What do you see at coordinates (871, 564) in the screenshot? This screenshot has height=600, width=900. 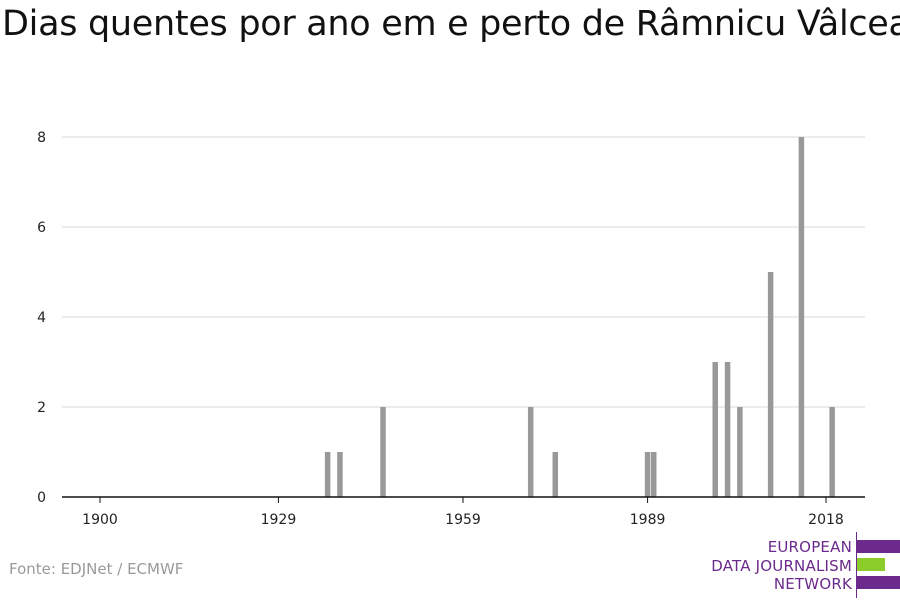 I see `logo-bar-middle` at bounding box center [871, 564].